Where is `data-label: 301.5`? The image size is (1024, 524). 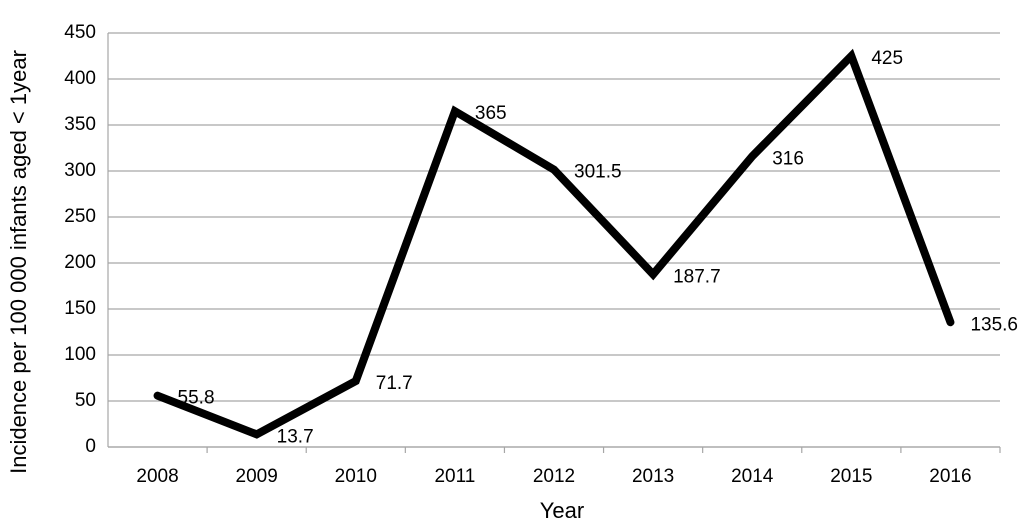 data-label: 301.5 is located at coordinates (598, 172).